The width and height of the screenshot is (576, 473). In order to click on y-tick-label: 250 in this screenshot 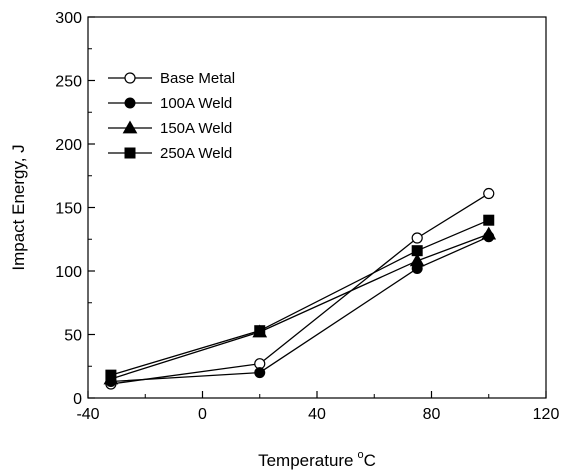, I will do `click(68, 82)`.